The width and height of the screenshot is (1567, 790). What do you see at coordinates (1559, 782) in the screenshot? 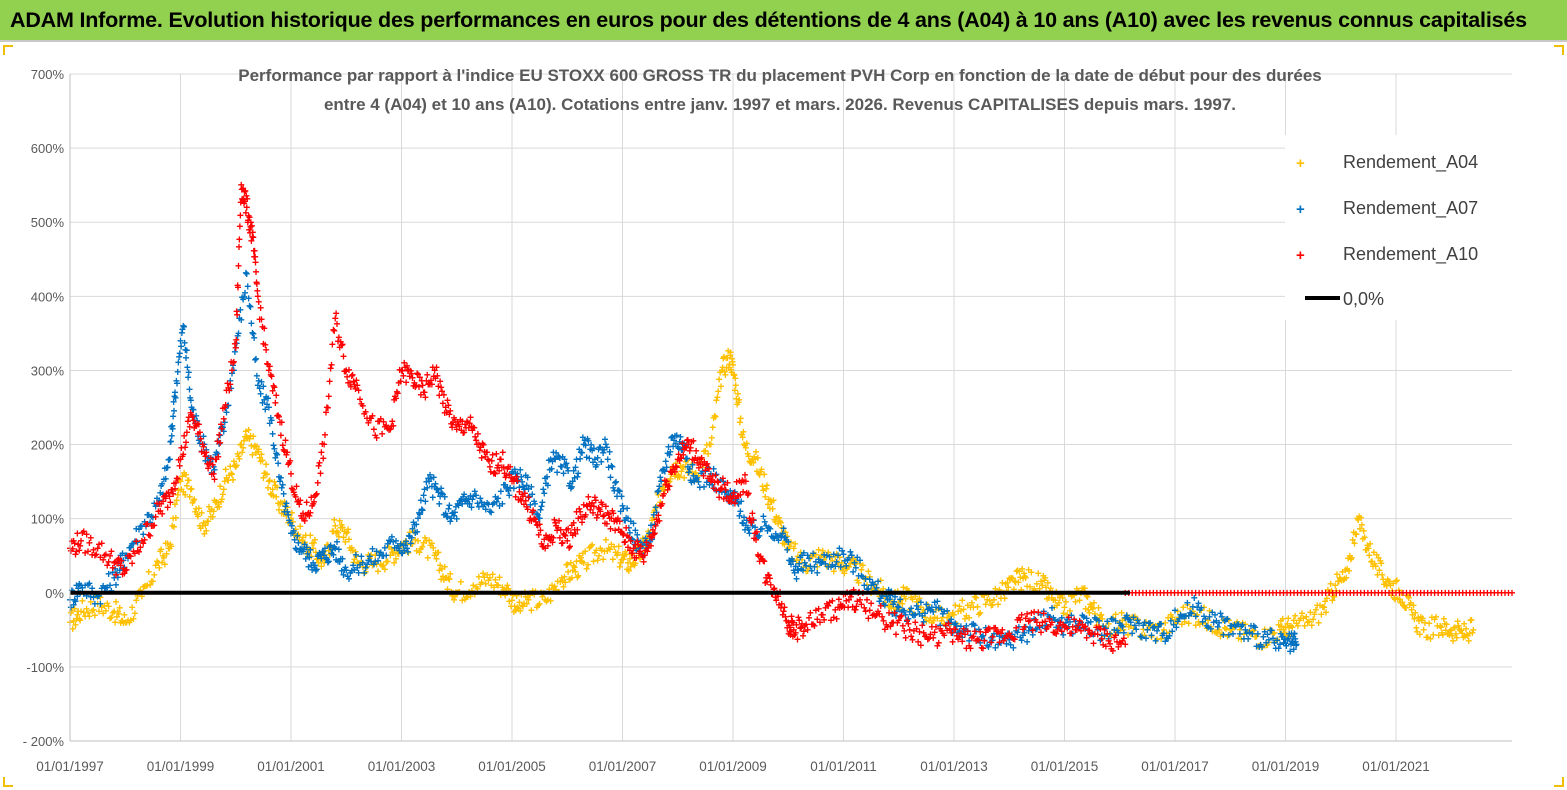
I see `corner-bottom-right` at bounding box center [1559, 782].